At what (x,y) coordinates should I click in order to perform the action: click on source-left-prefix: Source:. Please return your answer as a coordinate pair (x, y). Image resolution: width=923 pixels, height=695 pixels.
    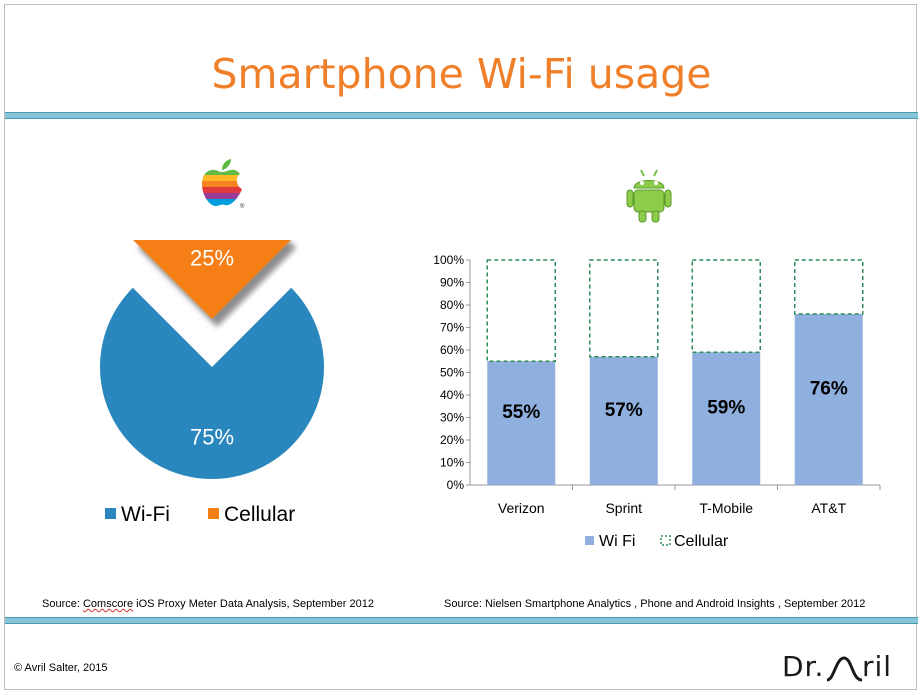
    Looking at the image, I should click on (62, 604).